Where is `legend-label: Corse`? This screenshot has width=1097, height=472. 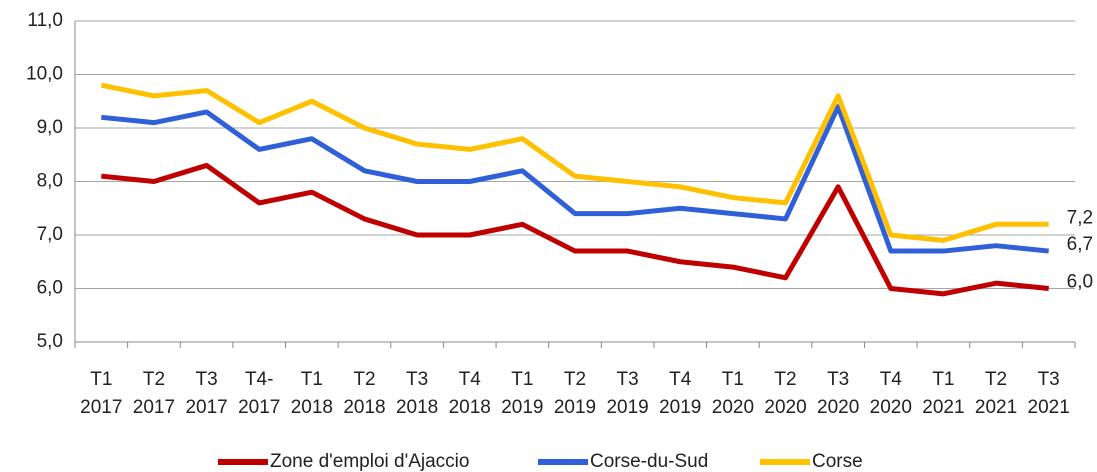 legend-label: Corse is located at coordinates (837, 461).